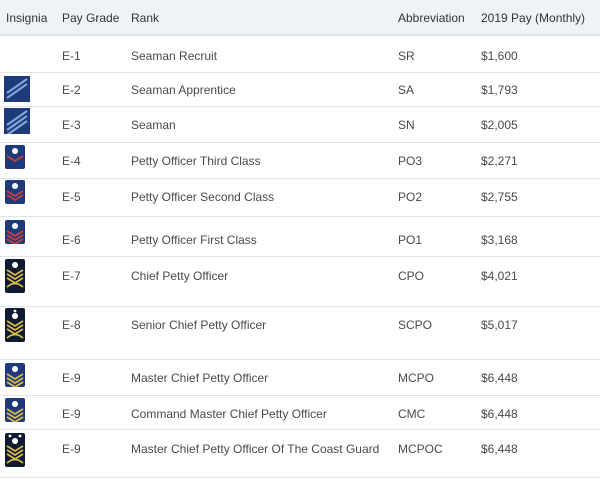  I want to click on table-row: E-5 Petty Officer Second Class PO2 $2,755, so click(300, 198).